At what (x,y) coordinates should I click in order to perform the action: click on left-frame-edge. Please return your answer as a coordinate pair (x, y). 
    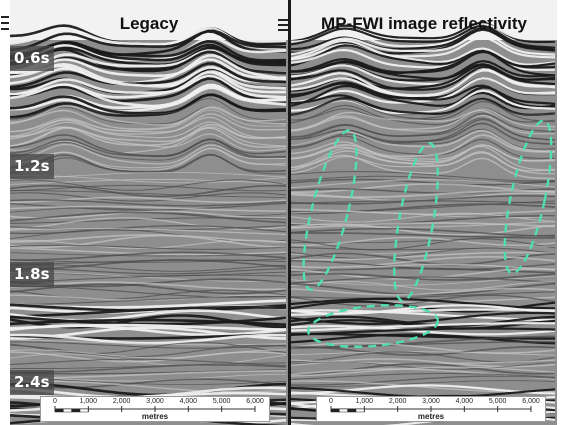
    Looking at the image, I should click on (5, 212).